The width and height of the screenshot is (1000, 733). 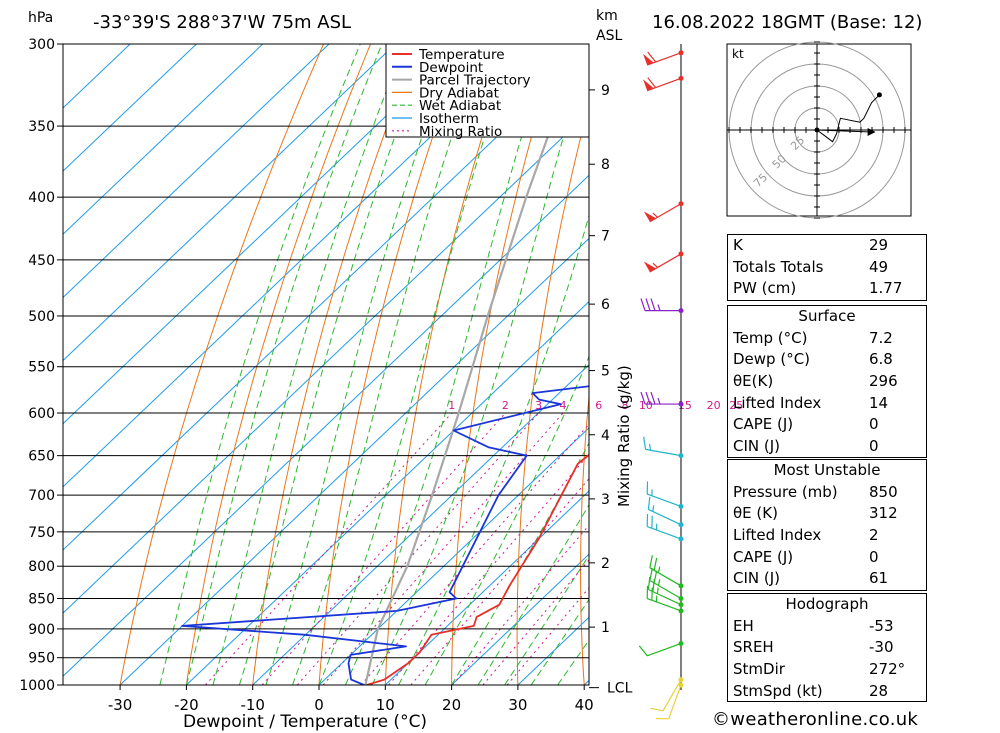 What do you see at coordinates (871, 131) in the screenshot?
I see `storm-motion-arrow` at bounding box center [871, 131].